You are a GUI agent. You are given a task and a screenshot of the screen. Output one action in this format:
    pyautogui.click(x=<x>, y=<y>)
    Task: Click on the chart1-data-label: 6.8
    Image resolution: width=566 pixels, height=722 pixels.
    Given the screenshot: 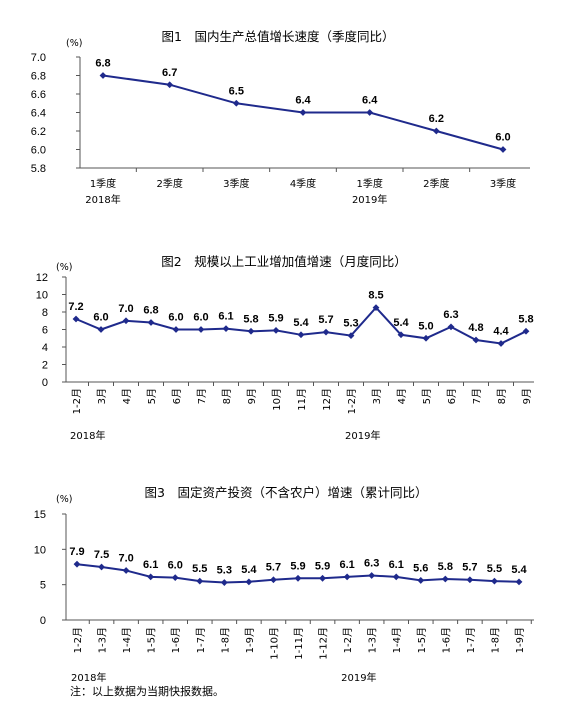 What is the action you would take?
    pyautogui.click(x=102, y=64)
    